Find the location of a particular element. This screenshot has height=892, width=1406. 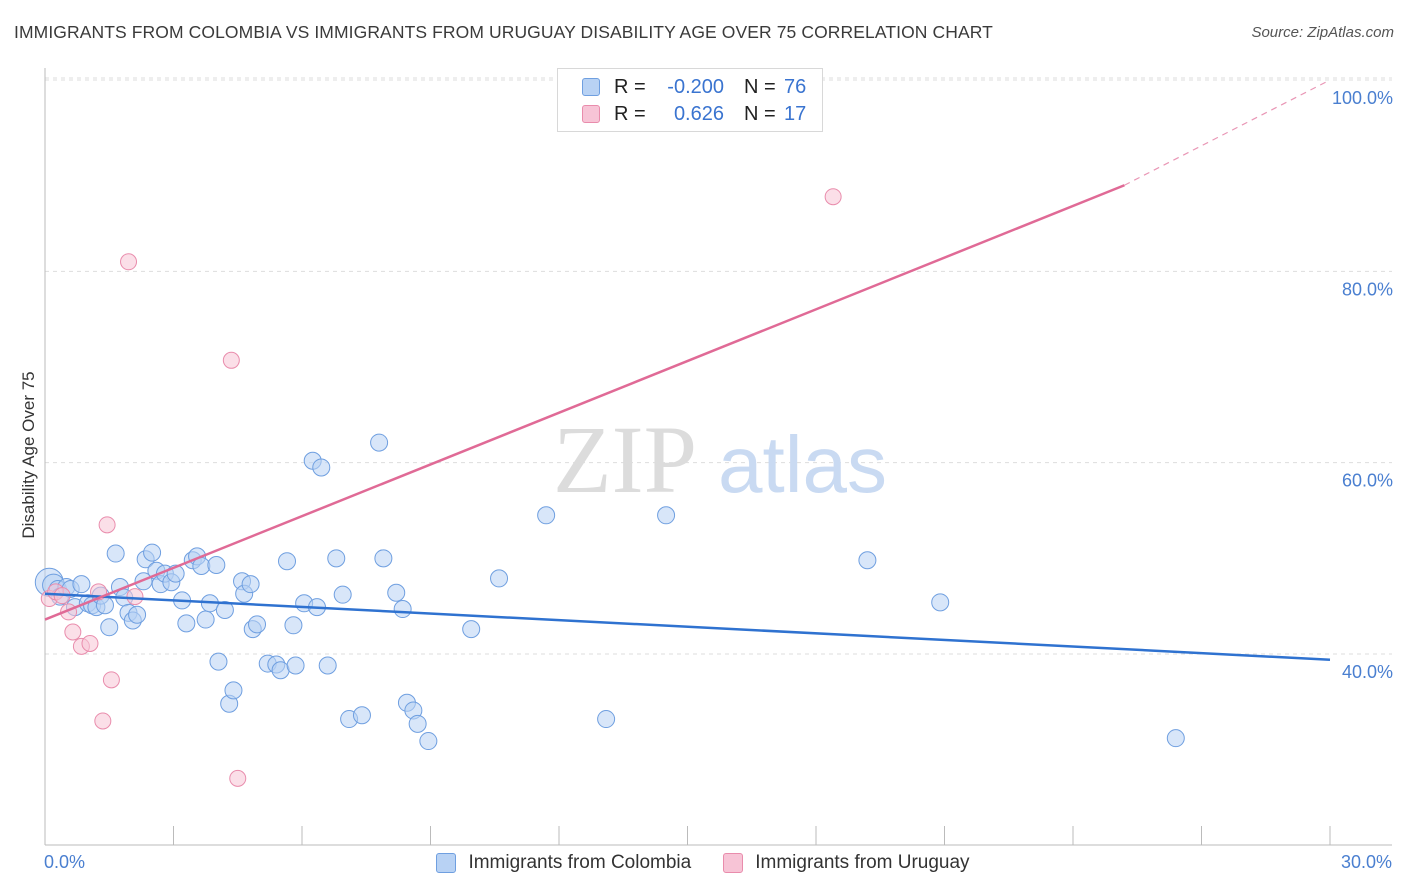

bottom-legend-label-uruguay: Immigrants from Uruguay is located at coordinates (862, 862).